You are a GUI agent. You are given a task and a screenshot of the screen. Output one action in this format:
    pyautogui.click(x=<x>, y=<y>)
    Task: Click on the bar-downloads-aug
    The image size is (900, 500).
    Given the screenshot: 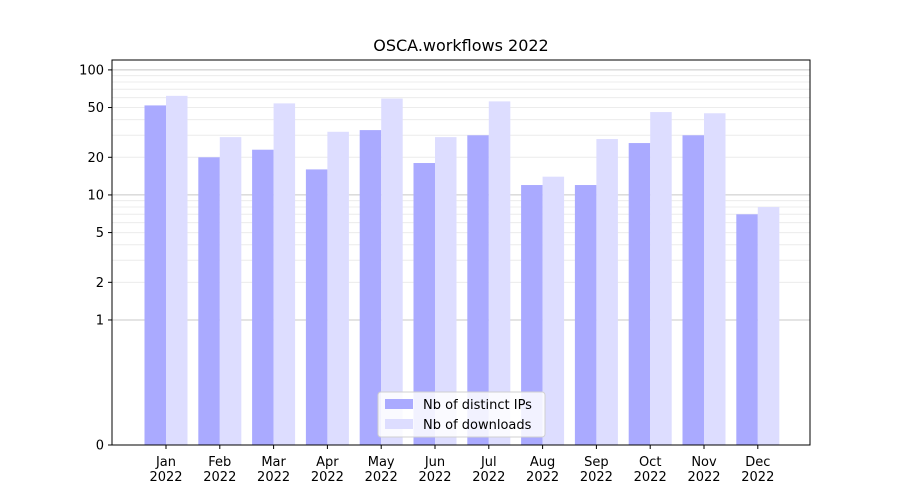 What is the action you would take?
    pyautogui.click(x=553, y=310)
    